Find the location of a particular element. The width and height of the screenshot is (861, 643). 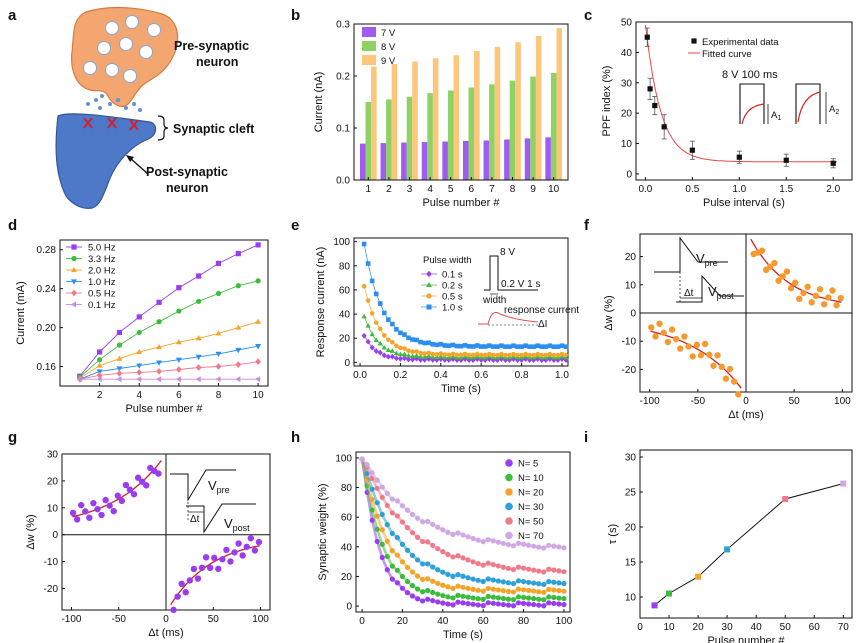

g-xtick-label: -100 is located at coordinates (71, 619).